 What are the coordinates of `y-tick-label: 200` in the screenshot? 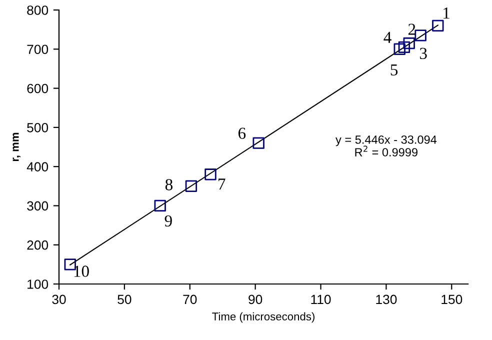 It's located at (37, 245).